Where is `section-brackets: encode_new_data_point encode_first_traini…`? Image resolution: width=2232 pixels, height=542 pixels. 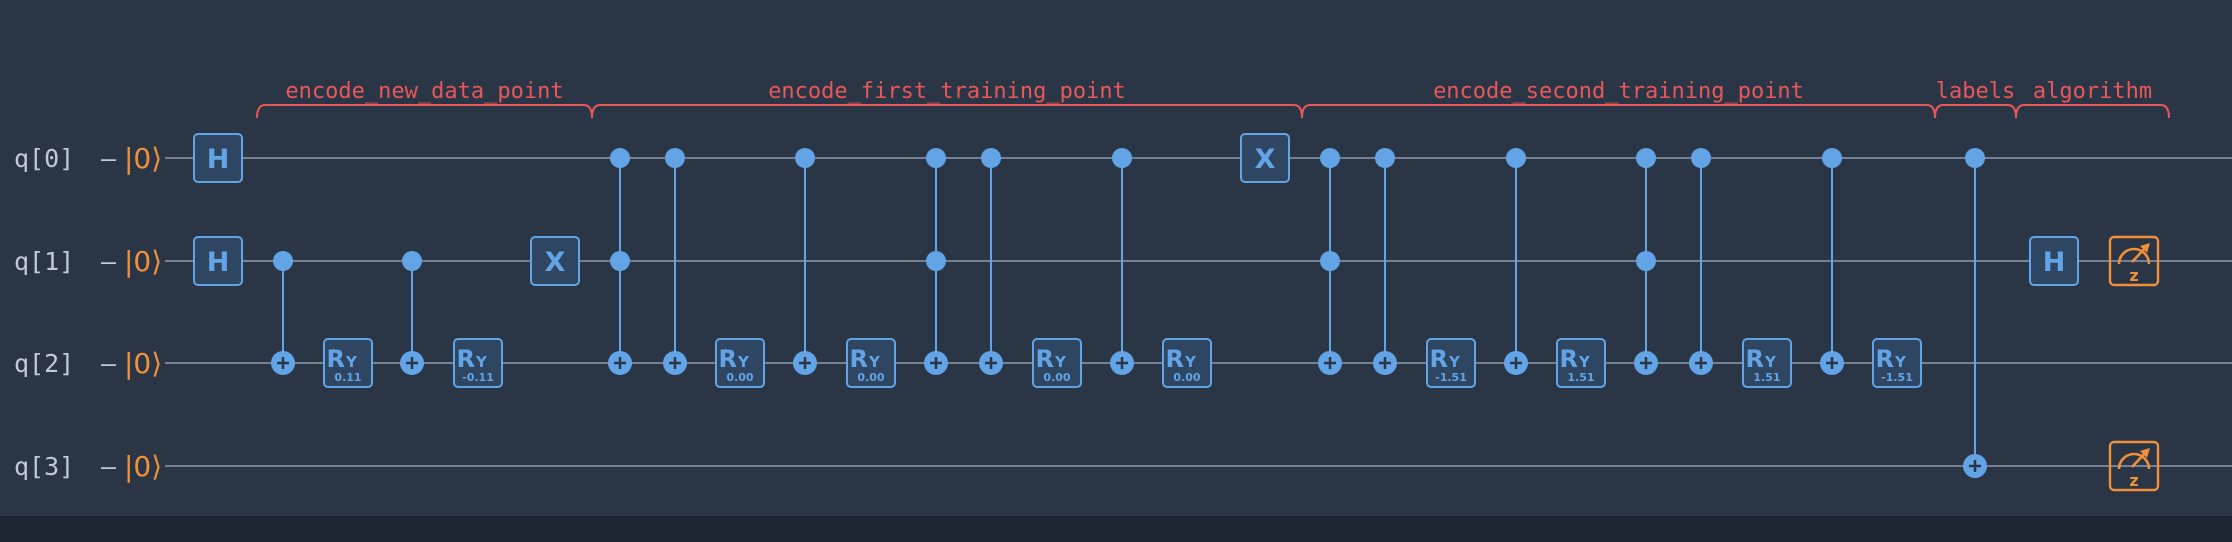 section-brackets: encode_new_data_point encode_first_traini… is located at coordinates (1213, 99).